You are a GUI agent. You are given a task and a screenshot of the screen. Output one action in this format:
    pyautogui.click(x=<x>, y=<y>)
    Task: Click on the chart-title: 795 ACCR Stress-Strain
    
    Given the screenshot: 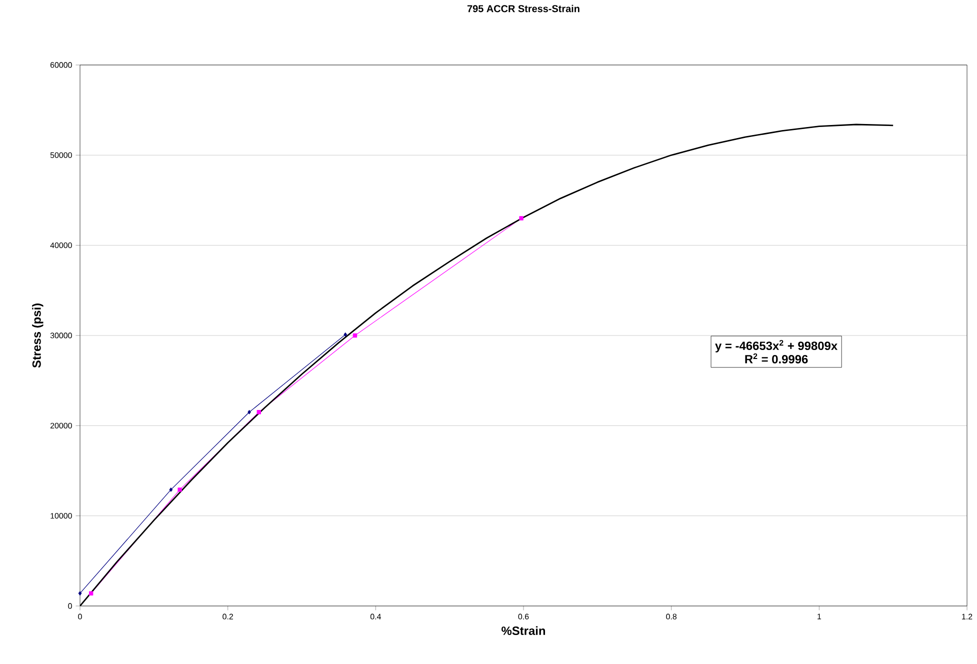 What is the action you would take?
    pyautogui.click(x=523, y=8)
    